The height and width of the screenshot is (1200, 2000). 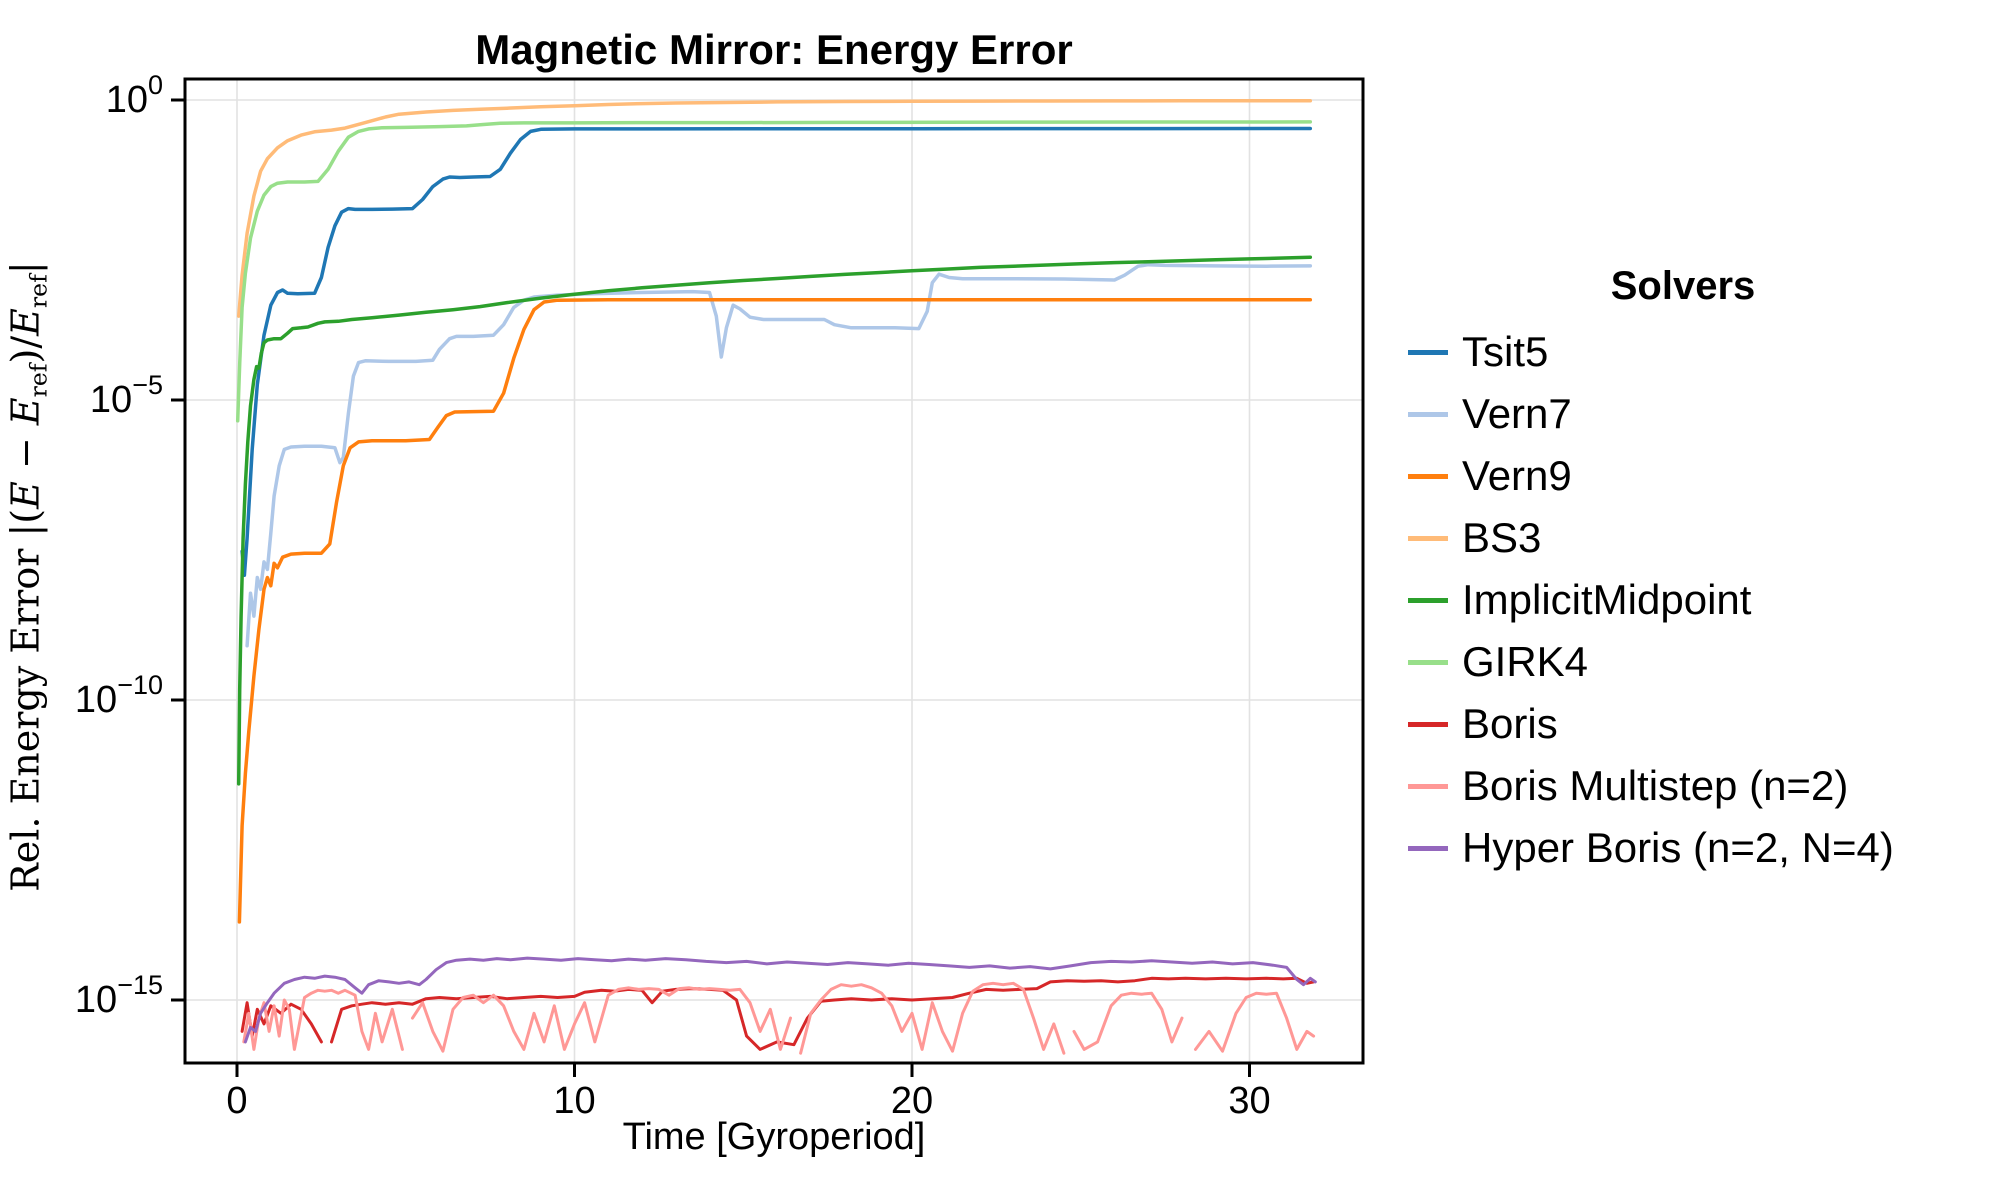 I want to click on x-tick-label: 20, so click(x=912, y=1101).